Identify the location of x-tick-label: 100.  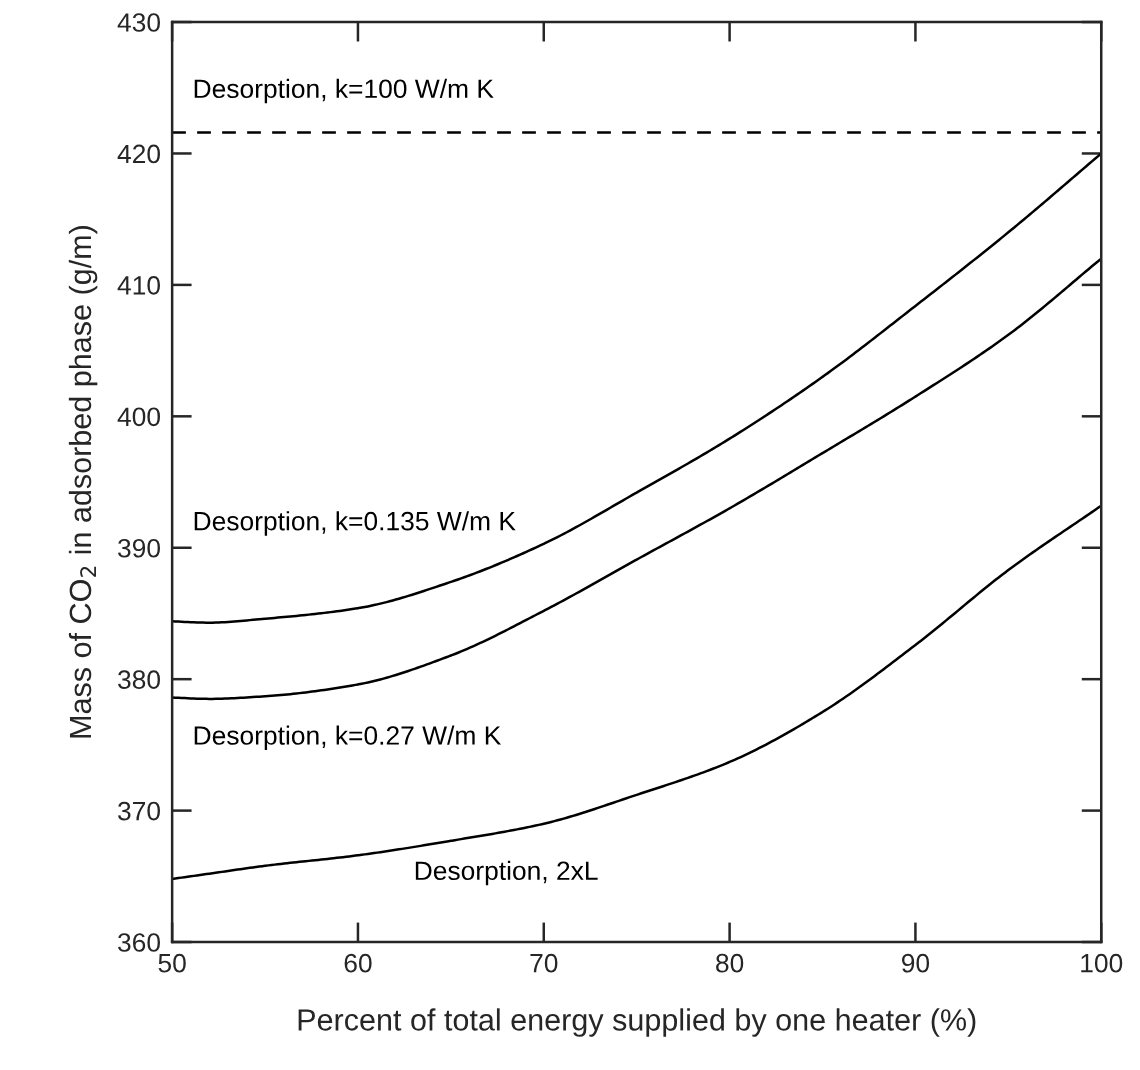
(1102, 963).